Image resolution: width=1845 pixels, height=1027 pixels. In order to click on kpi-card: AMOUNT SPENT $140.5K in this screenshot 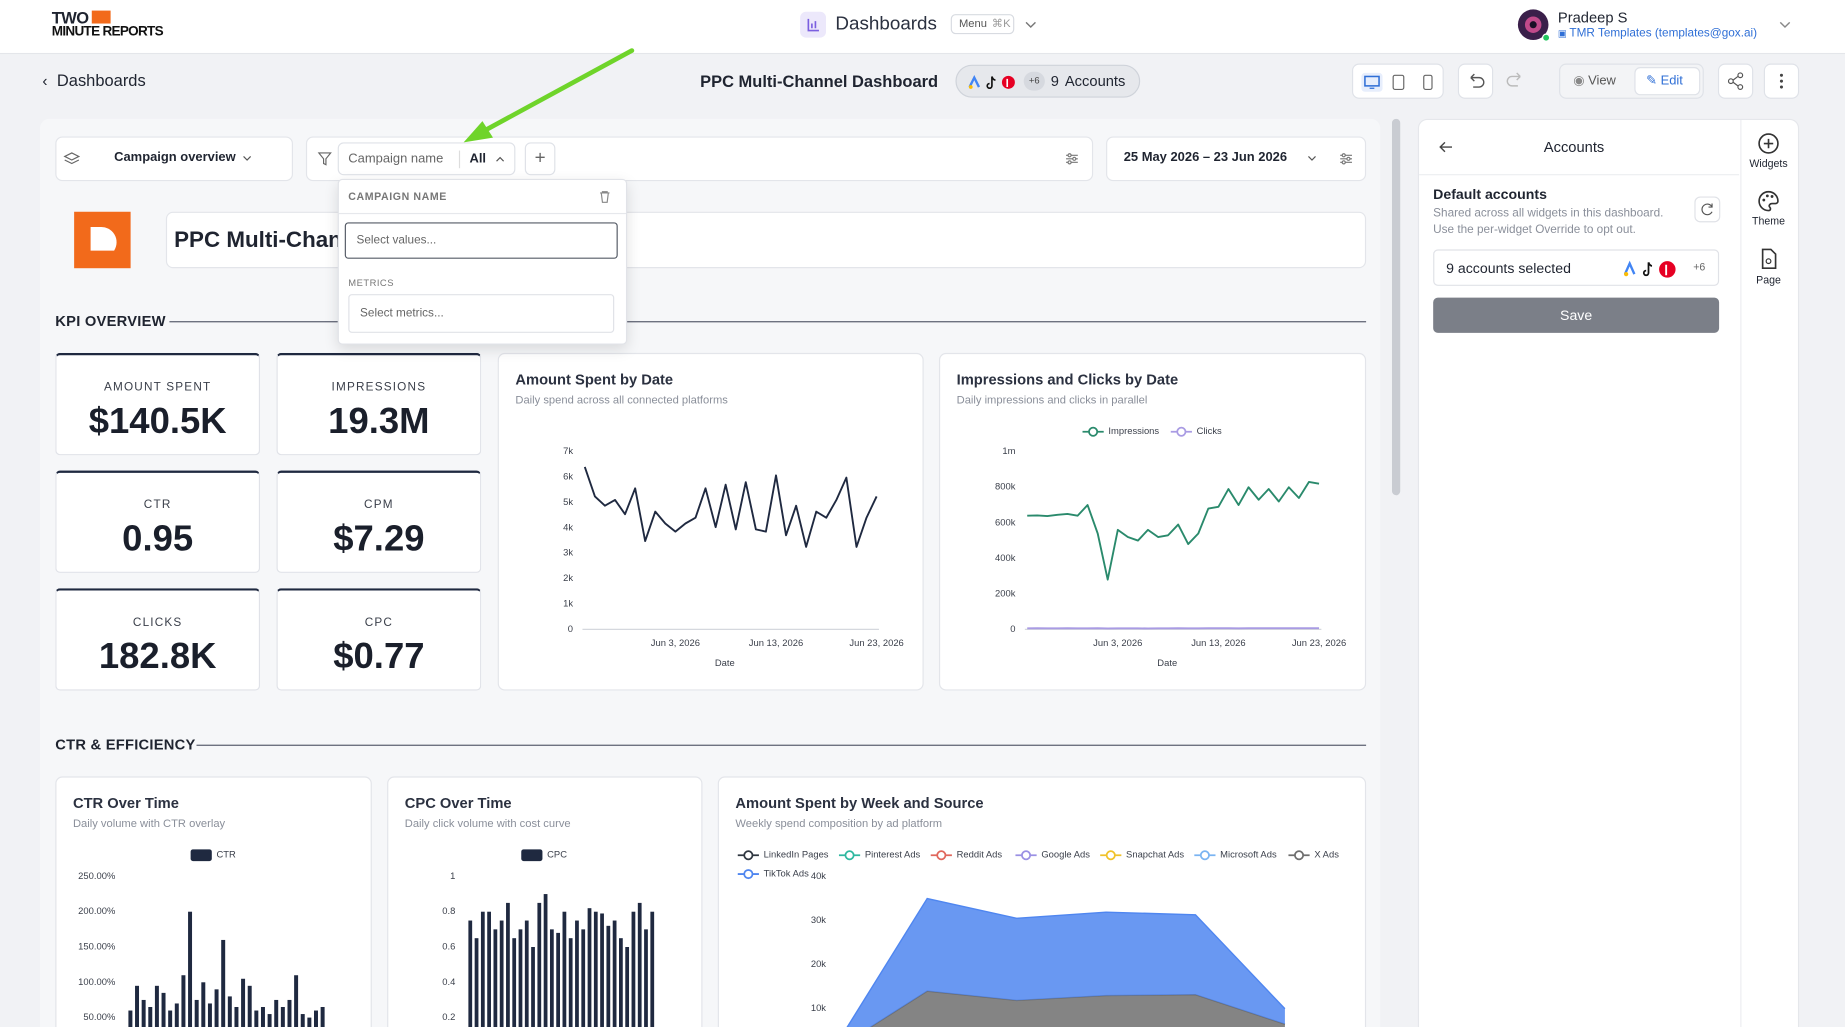, I will do `click(158, 404)`.